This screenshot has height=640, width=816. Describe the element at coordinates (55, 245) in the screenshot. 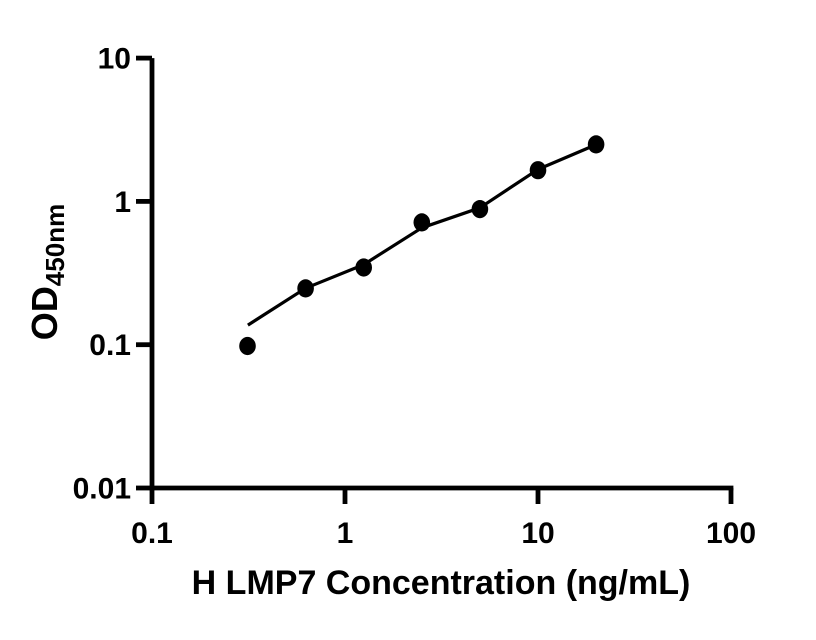

I see `y-axis-title-subscript: 450nm` at that location.